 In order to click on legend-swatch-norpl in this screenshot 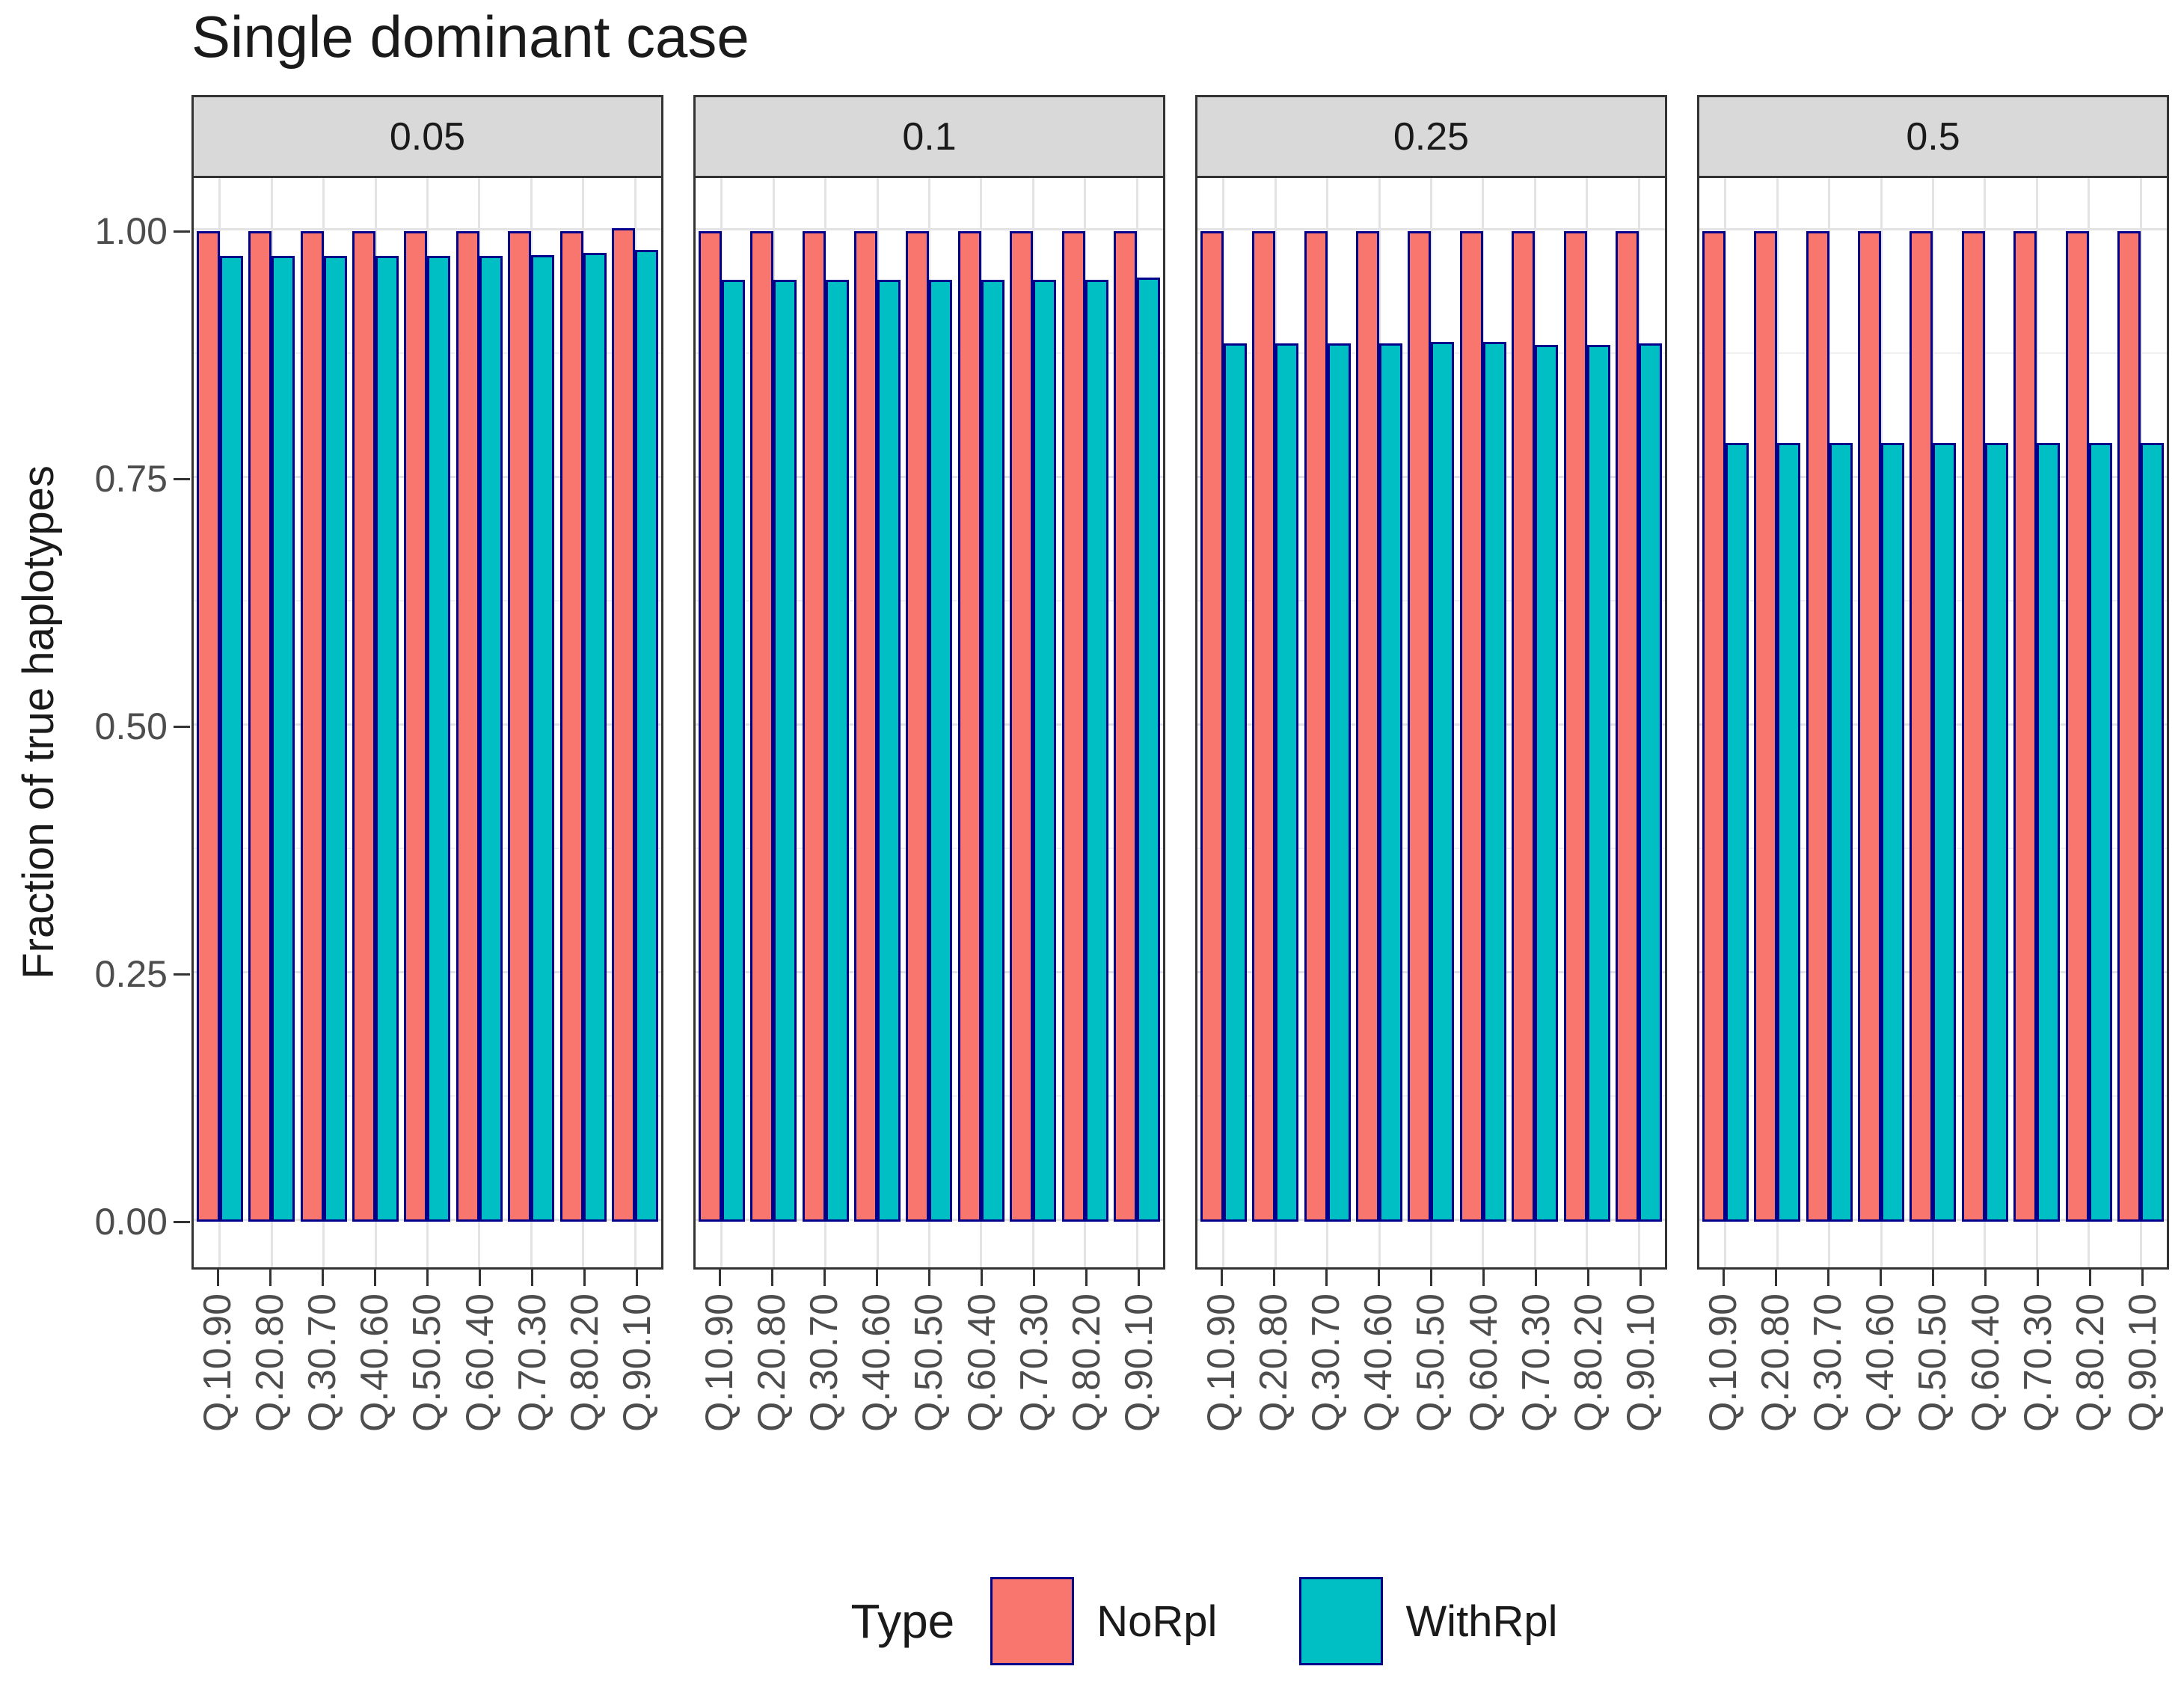, I will do `click(1032, 1621)`.